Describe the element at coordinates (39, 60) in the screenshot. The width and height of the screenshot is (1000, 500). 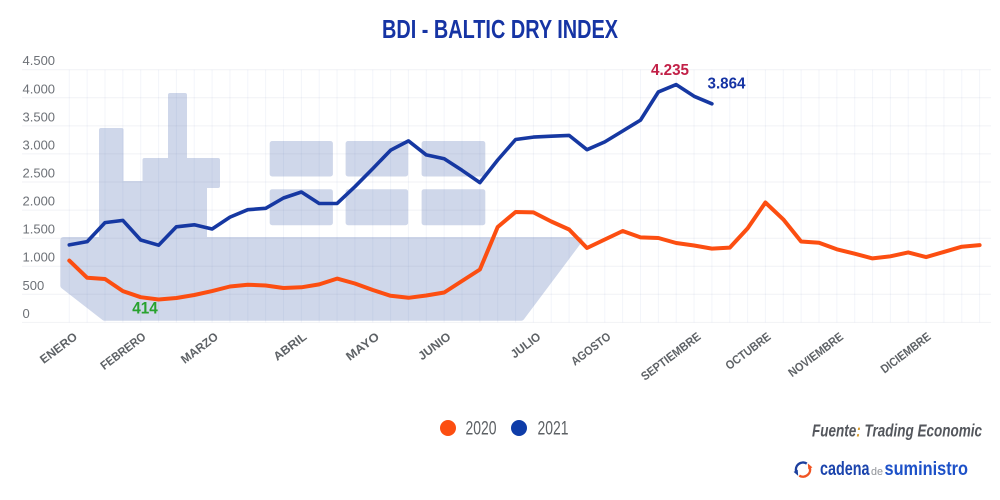
I see `svg-text: 4.500` at that location.